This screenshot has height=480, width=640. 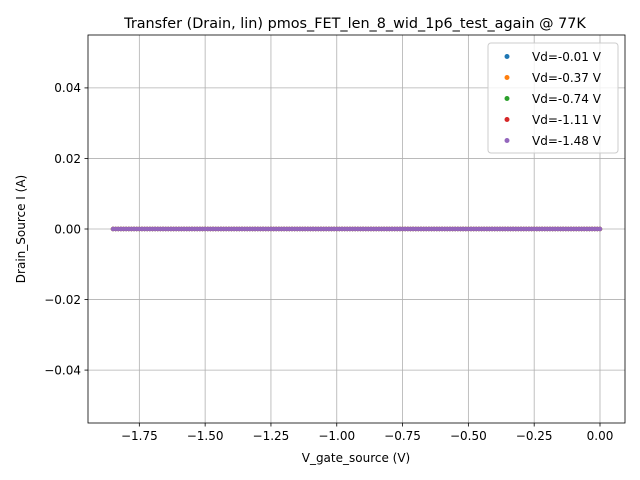 What do you see at coordinates (205, 436) in the screenshot?
I see `x-tick-label: −1.50` at bounding box center [205, 436].